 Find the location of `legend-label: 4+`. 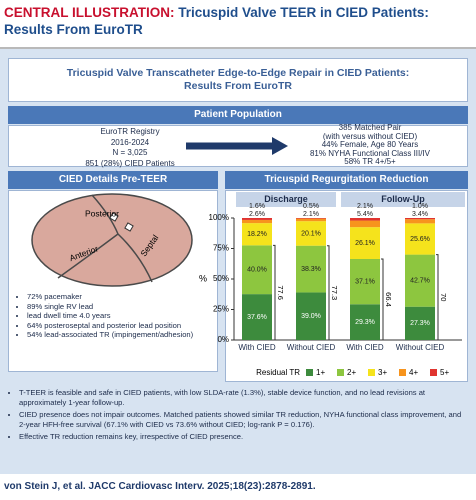

legend-label: 4+ is located at coordinates (413, 372).